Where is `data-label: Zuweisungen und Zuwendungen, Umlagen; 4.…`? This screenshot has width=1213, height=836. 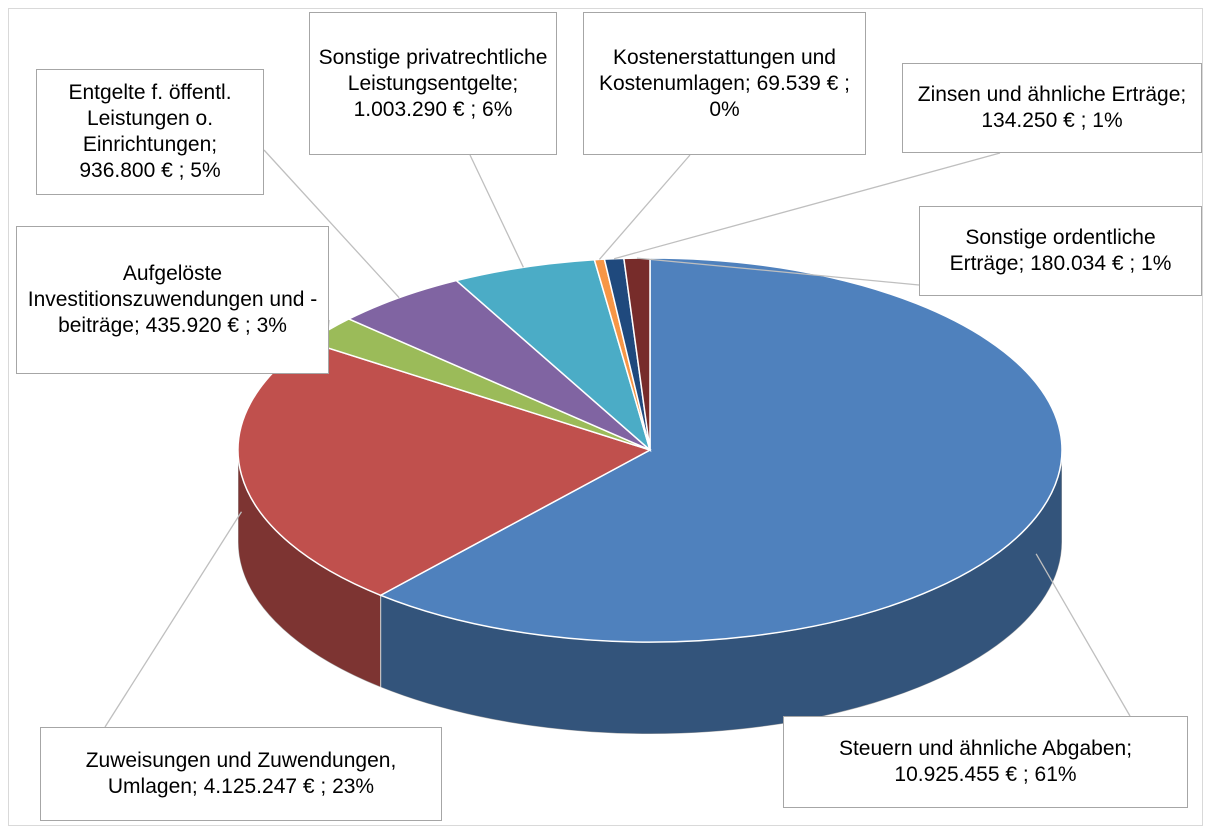
data-label: Zuweisungen und Zuwendungen, Umlagen; 4.… is located at coordinates (241, 774).